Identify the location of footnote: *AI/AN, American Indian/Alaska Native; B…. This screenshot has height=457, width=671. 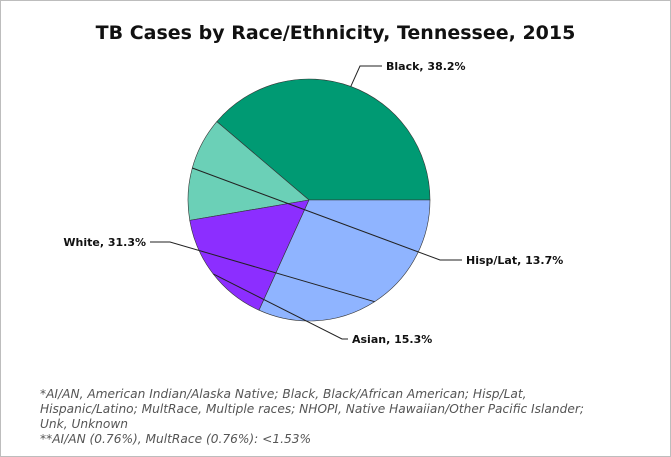
(350, 417).